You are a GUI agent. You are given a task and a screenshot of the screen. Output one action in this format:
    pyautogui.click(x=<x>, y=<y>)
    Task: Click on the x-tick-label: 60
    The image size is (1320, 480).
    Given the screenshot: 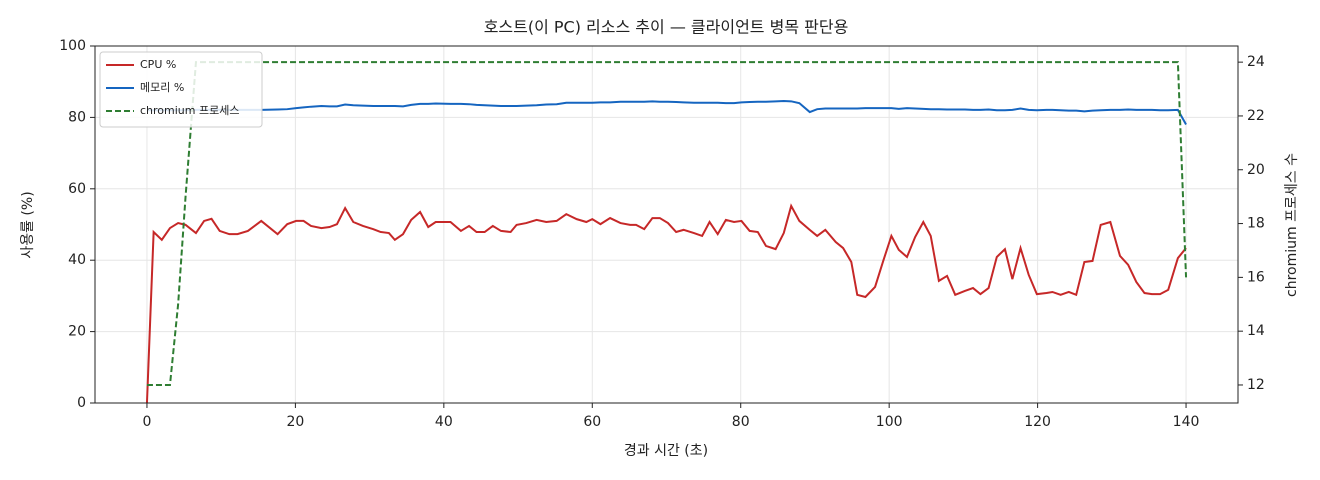 What is the action you would take?
    pyautogui.click(x=592, y=422)
    